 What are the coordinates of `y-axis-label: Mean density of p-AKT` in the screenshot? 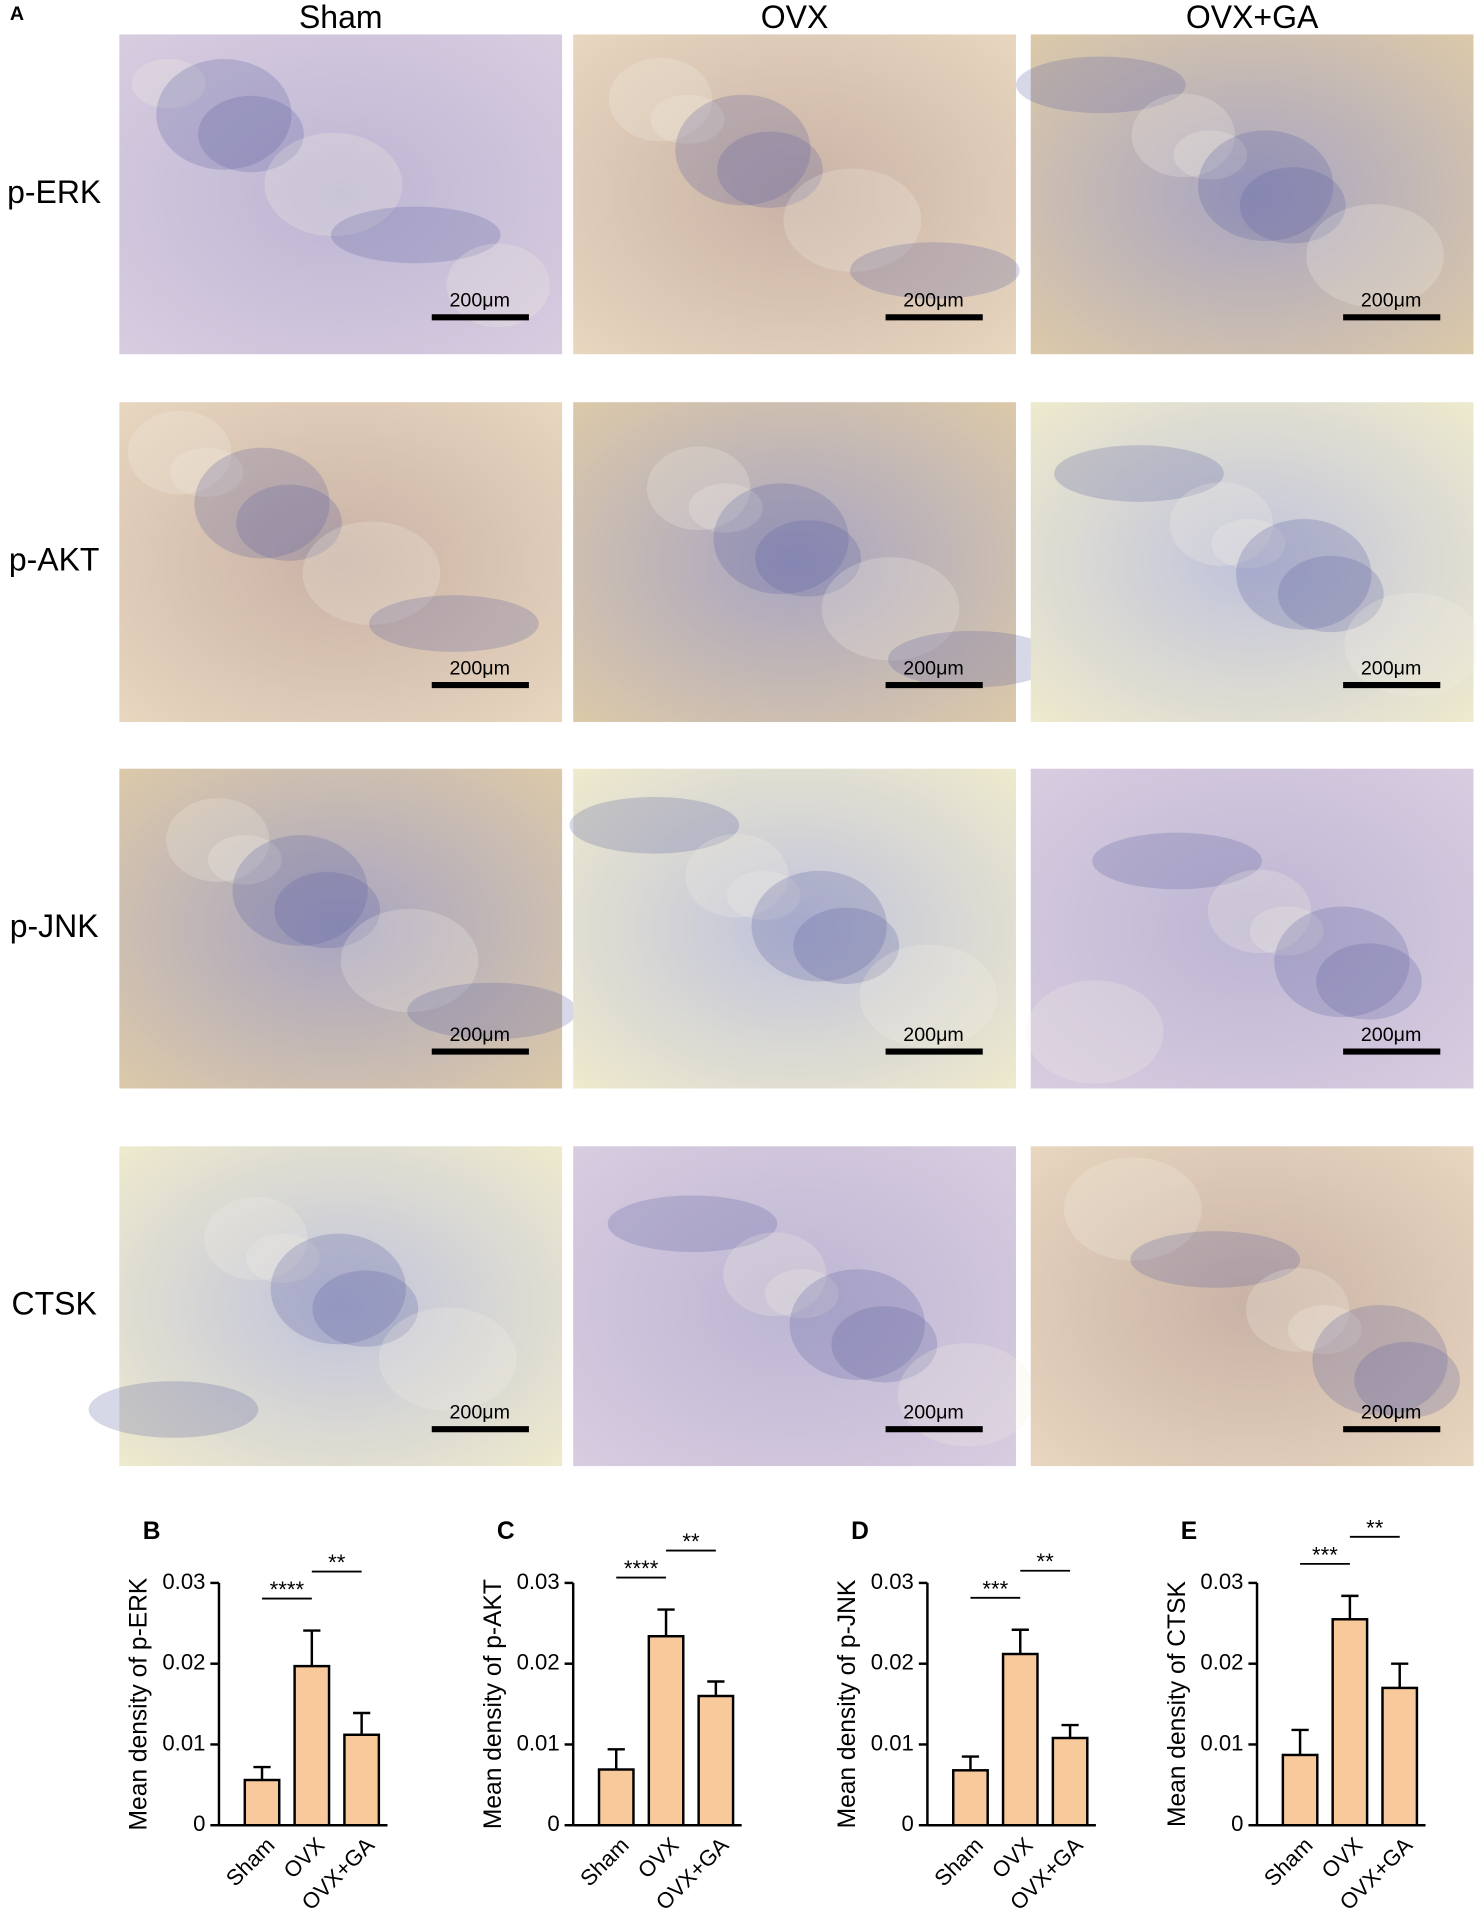 It's located at (493, 1704).